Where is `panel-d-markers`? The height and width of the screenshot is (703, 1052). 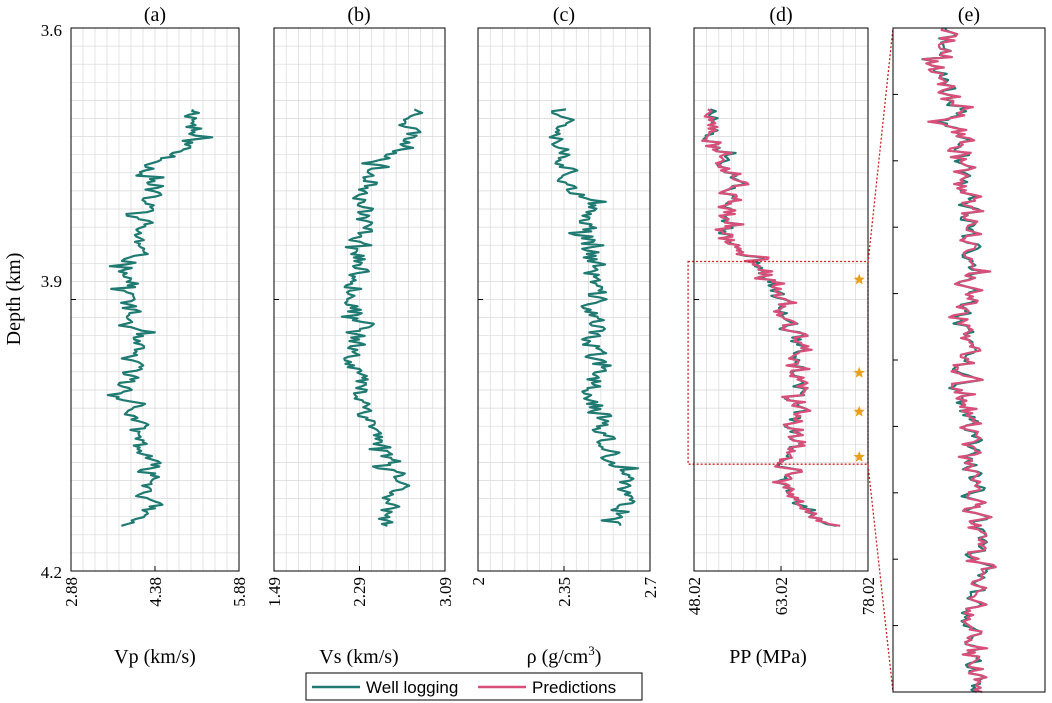
panel-d-markers is located at coordinates (859, 367).